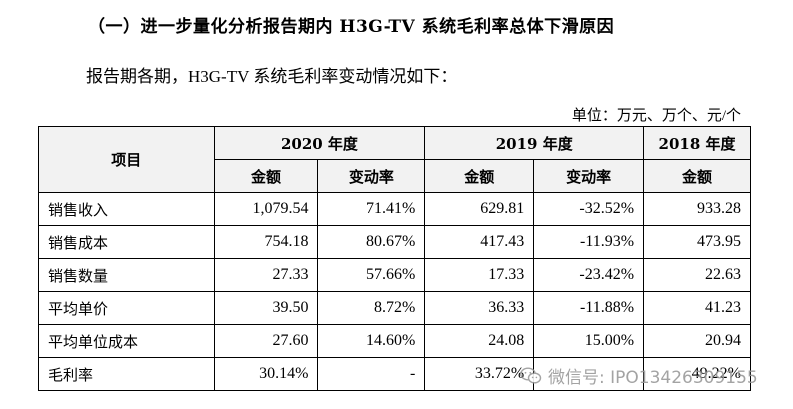 Image resolution: width=793 pixels, height=409 pixels. I want to click on unit-note: 单位：万元、万个、元/个, so click(656, 116).